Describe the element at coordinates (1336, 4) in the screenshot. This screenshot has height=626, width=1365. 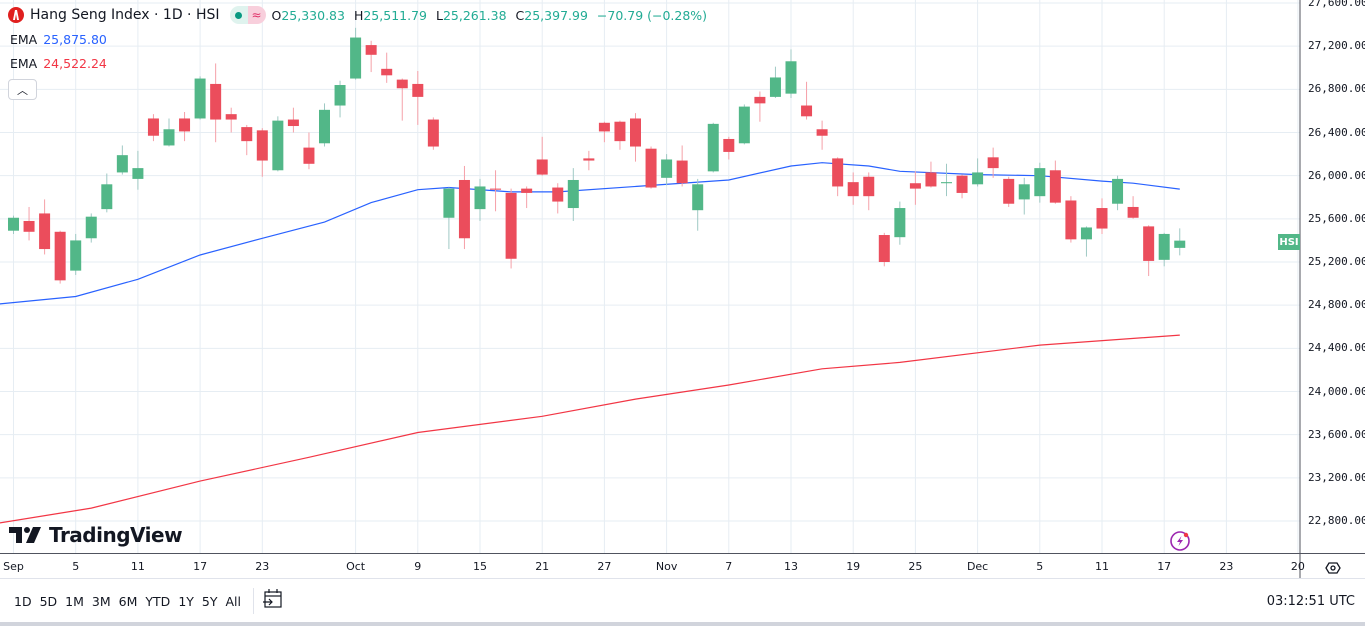
I see `price-tick-label: 27,600.00` at that location.